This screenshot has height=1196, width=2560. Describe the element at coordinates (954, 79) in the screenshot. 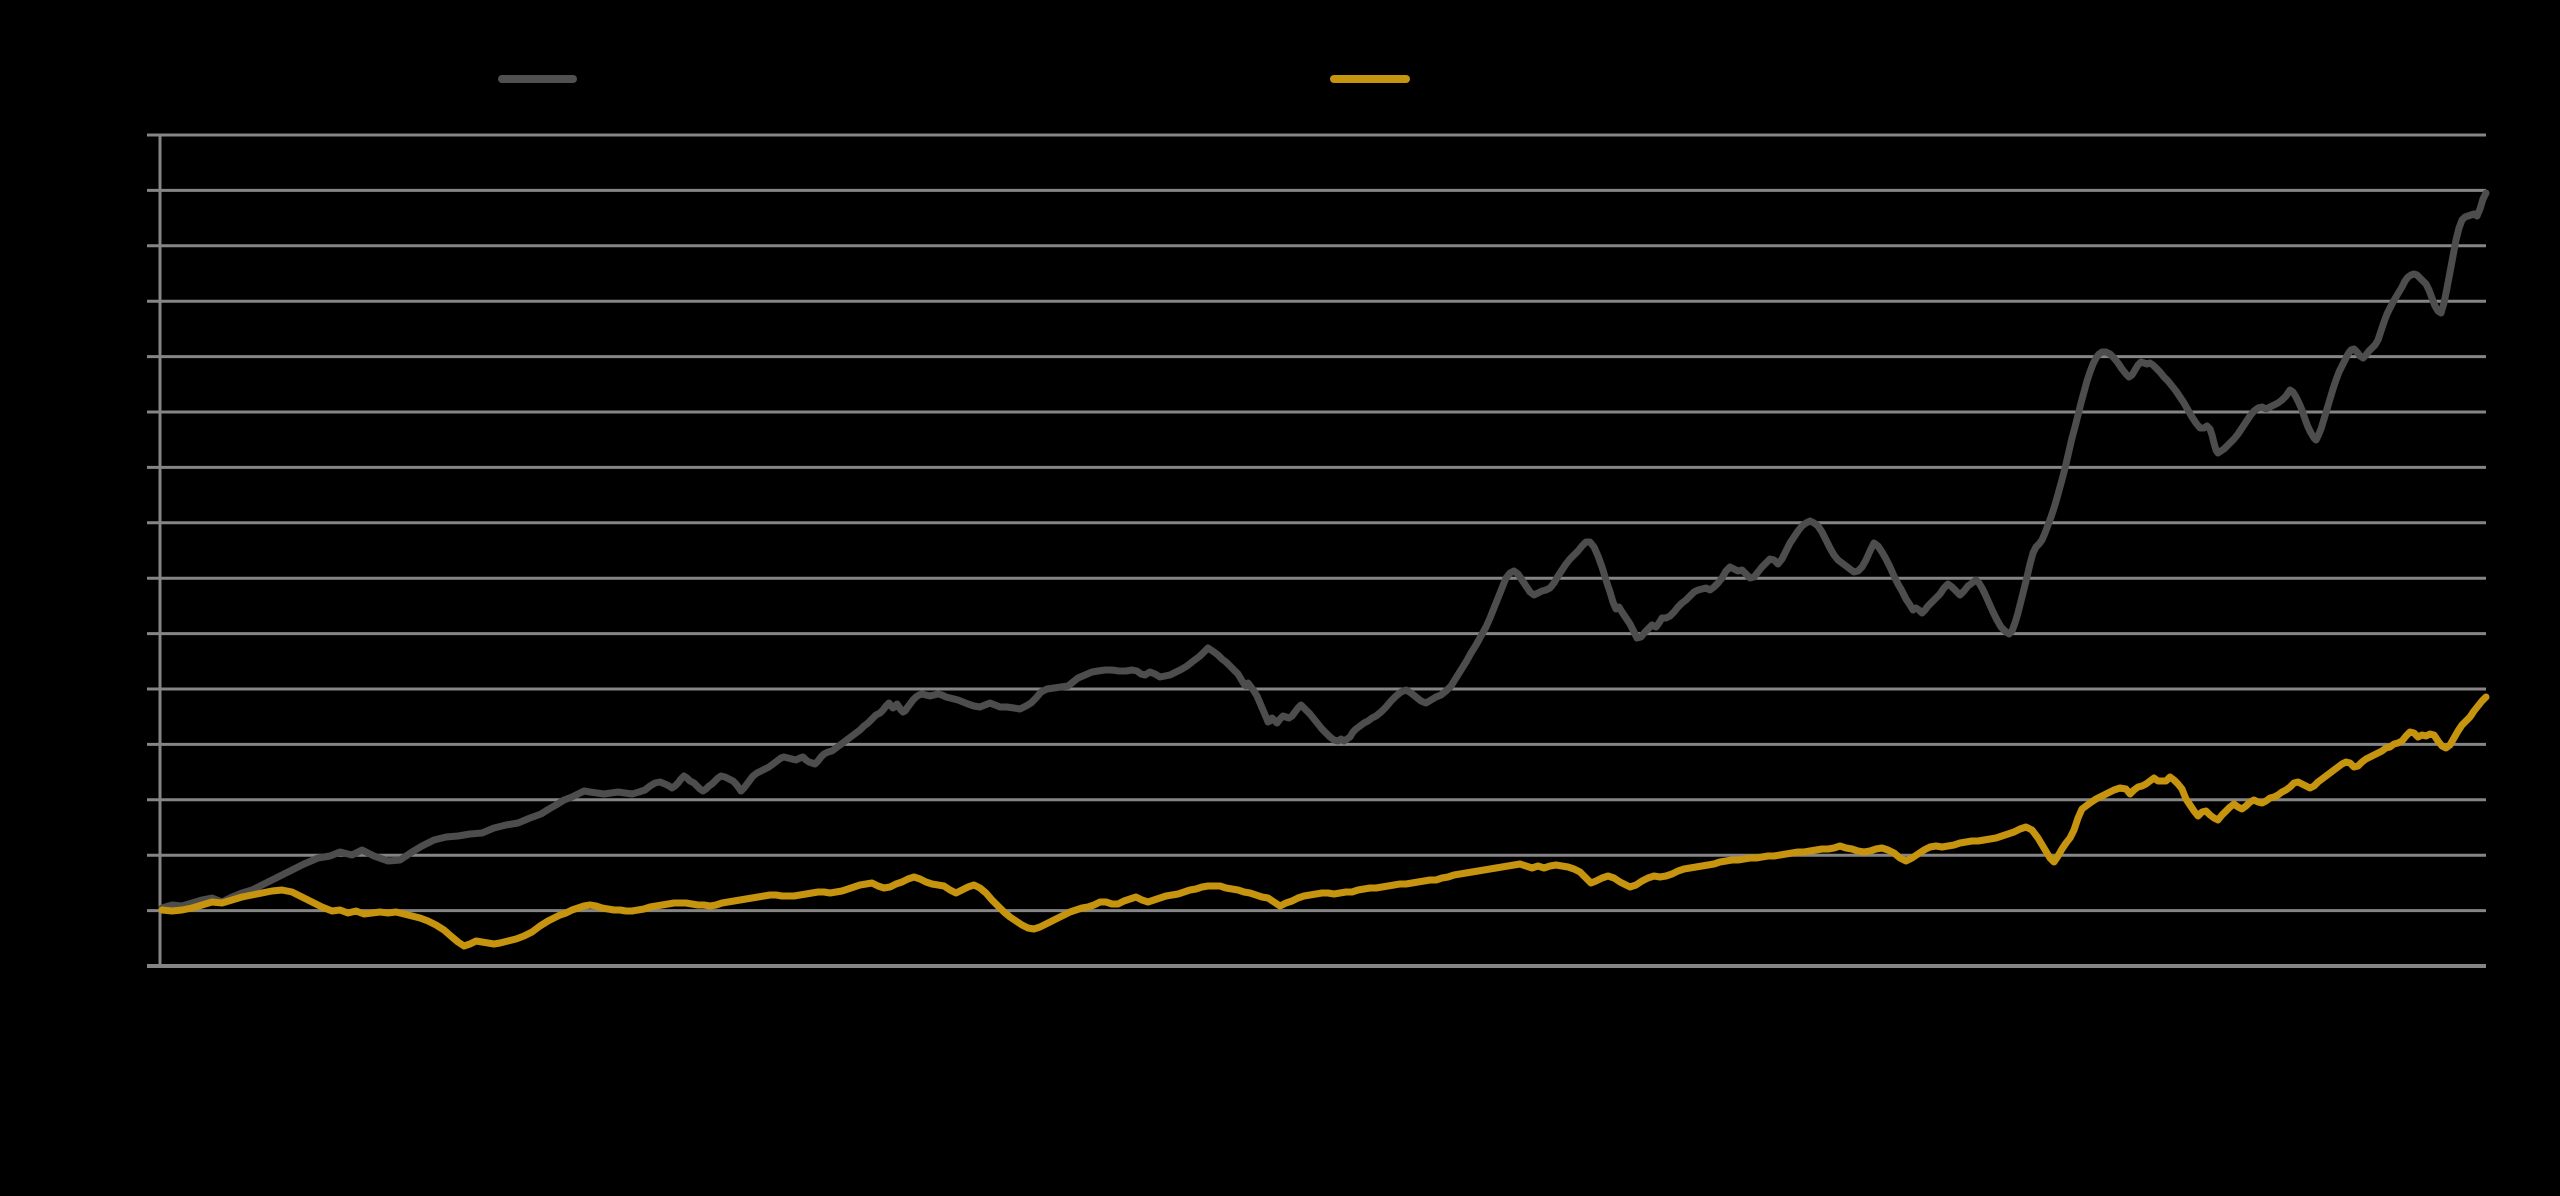

I see `legend` at that location.